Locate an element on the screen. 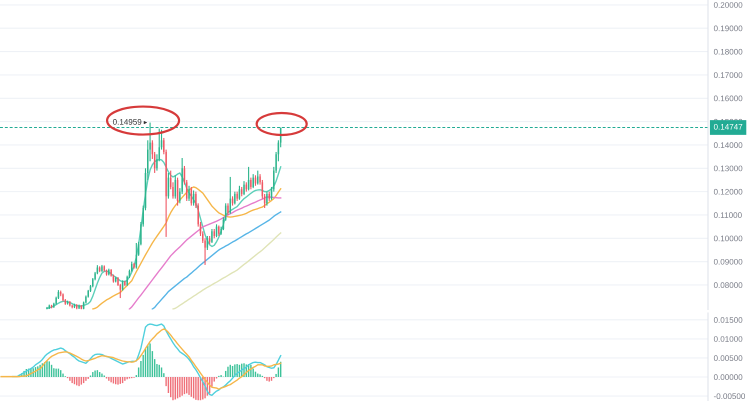  y-tick-label: 0.19000 is located at coordinates (728, 29).